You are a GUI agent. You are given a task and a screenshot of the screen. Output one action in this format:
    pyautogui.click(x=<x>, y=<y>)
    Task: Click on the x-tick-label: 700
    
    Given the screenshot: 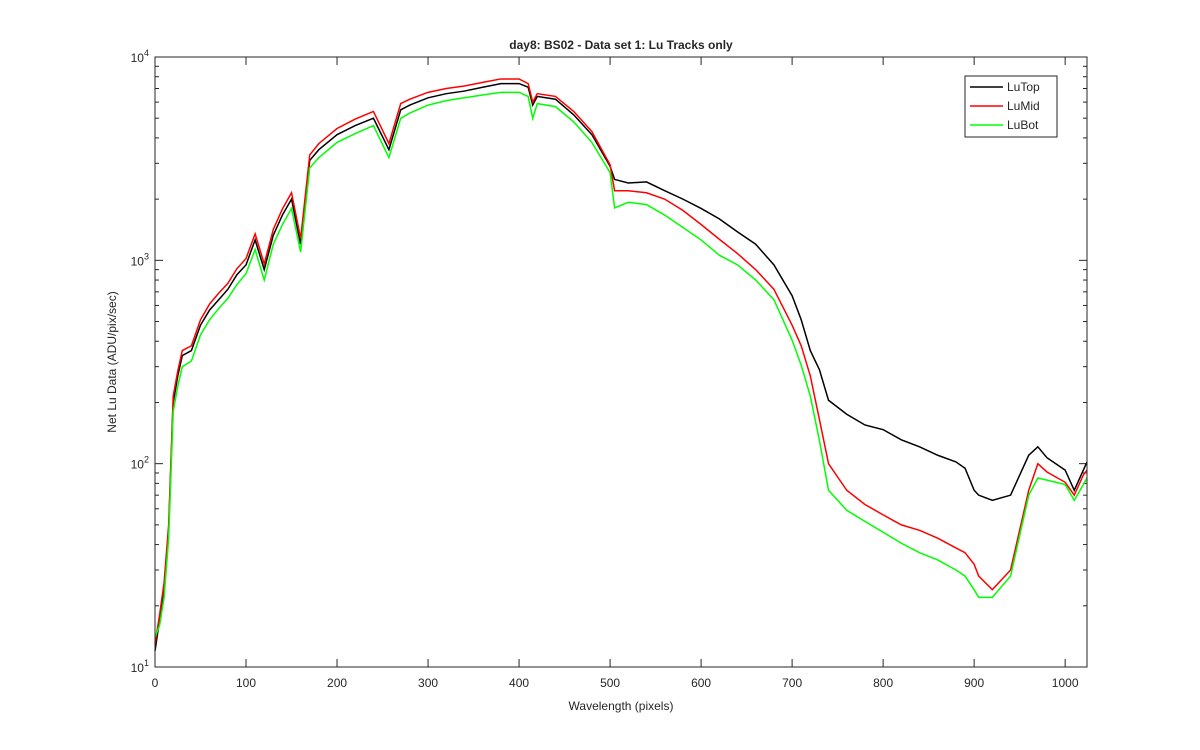 What is the action you would take?
    pyautogui.click(x=792, y=683)
    